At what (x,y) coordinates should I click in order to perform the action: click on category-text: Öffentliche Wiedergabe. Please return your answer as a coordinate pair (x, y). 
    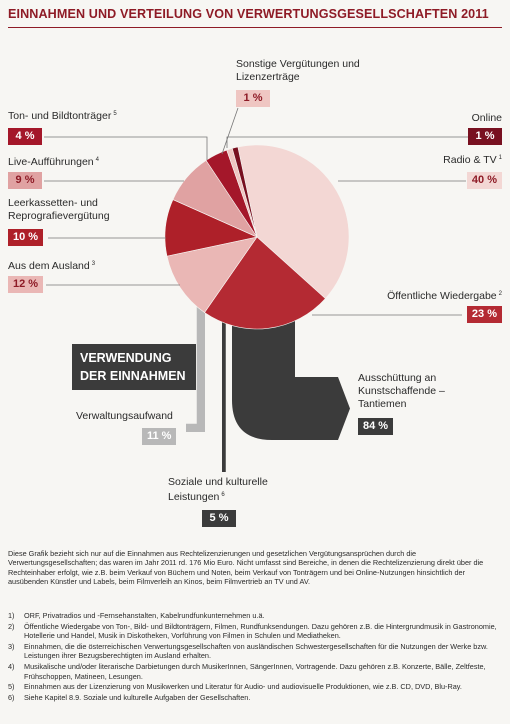
    Looking at the image, I should click on (442, 296).